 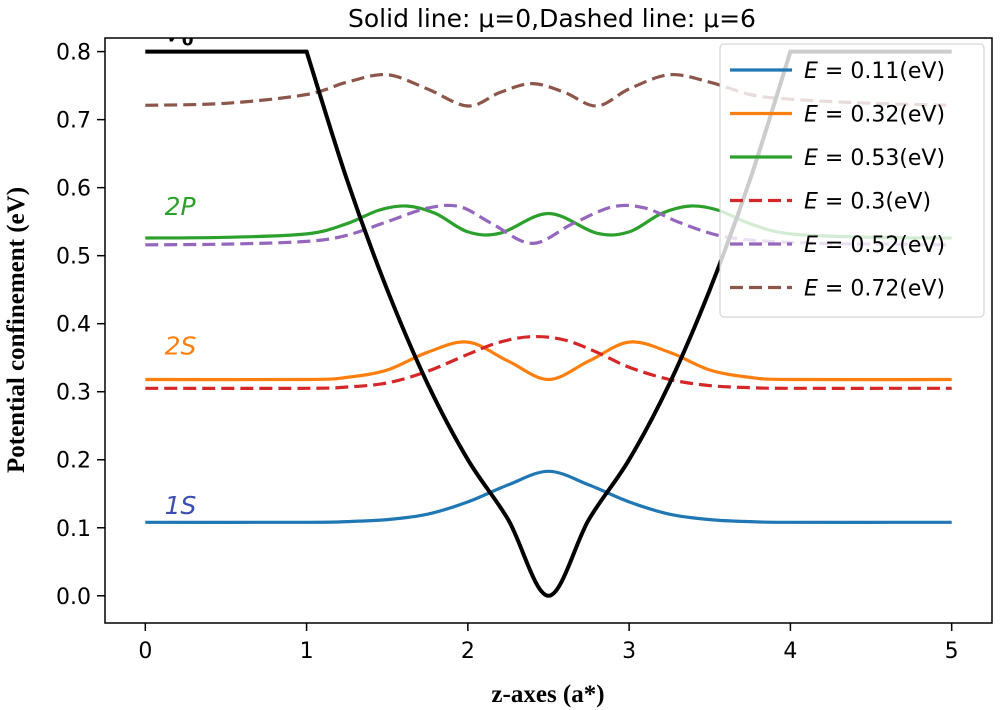 I want to click on legend-label-6: E = 0.72(eV), so click(x=874, y=289).